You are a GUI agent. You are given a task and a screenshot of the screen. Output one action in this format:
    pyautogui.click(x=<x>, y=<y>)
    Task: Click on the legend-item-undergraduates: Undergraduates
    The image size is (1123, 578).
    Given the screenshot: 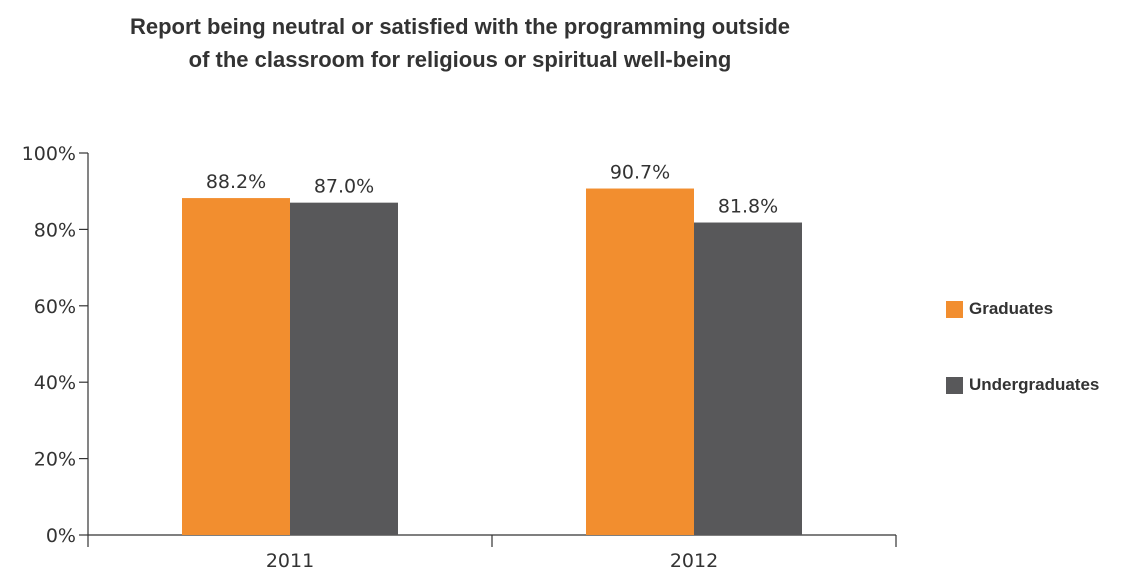 What is the action you would take?
    pyautogui.click(x=1022, y=385)
    